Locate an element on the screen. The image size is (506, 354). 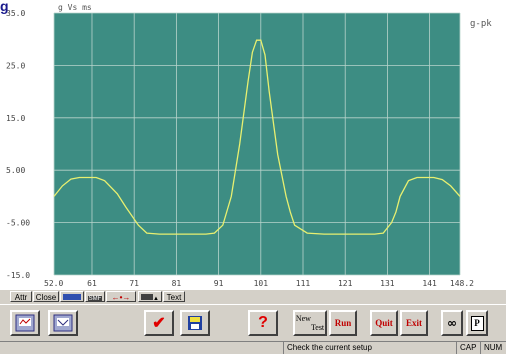
accept-button: ✔ is located at coordinates (159, 323).